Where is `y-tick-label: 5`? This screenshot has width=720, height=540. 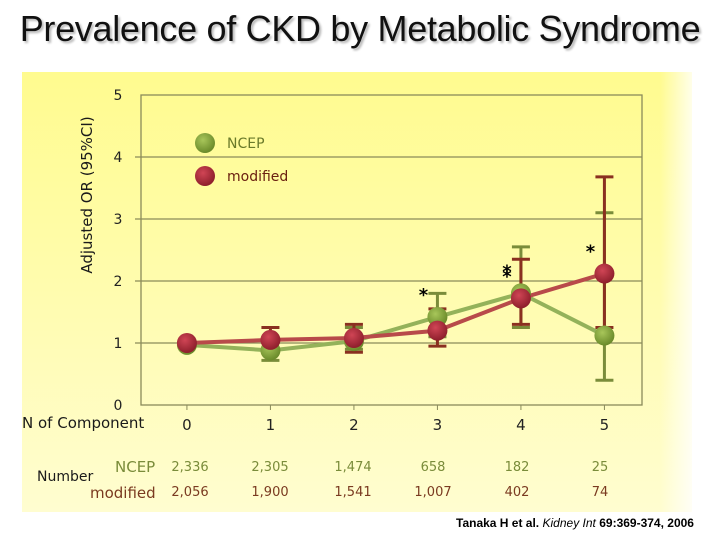 y-tick-label: 5 is located at coordinates (118, 96).